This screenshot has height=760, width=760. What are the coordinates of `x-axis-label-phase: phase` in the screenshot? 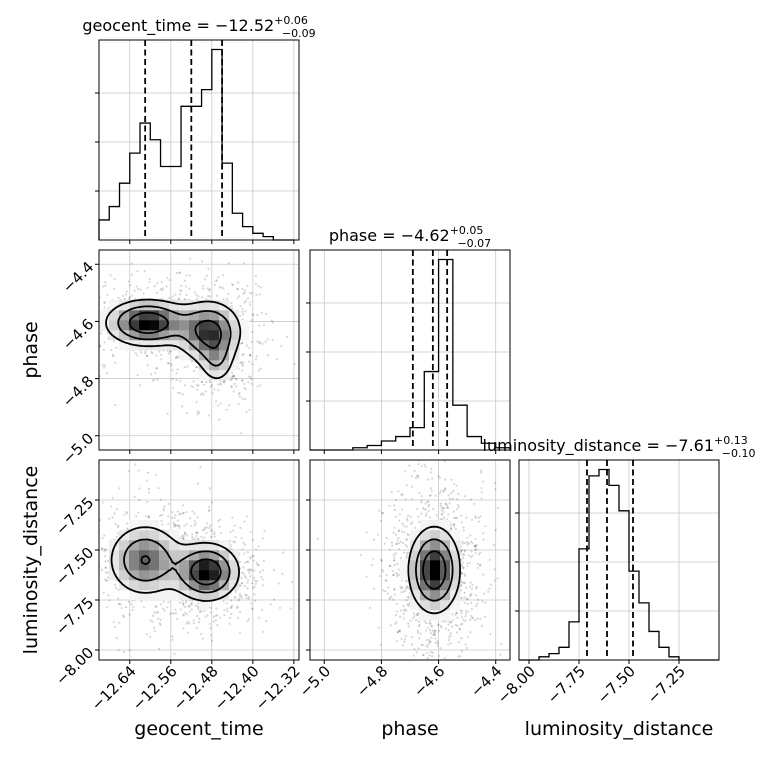 It's located at (409, 729).